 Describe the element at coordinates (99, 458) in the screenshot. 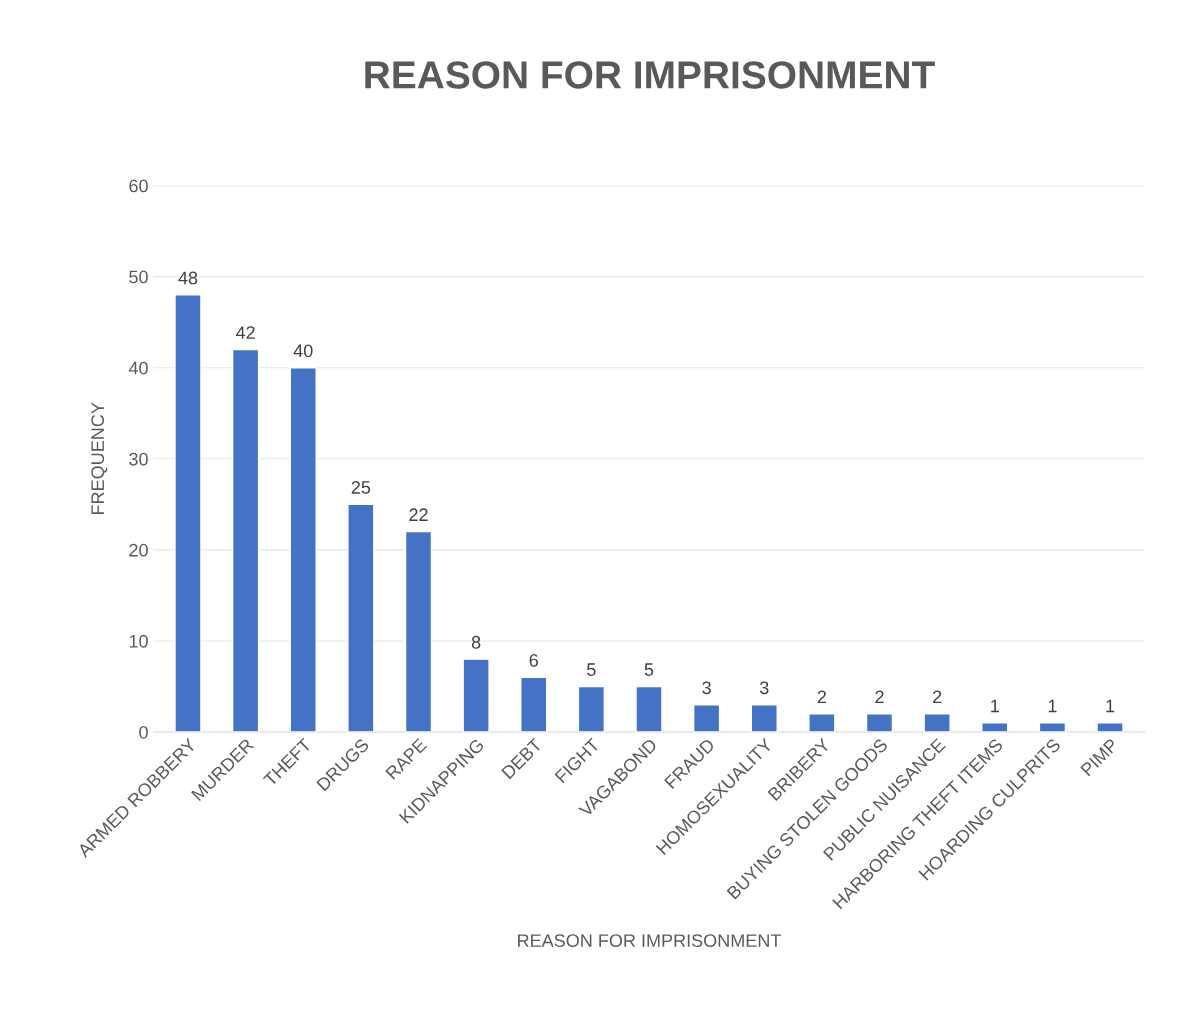

I see `y-axis-title: FREQUENCY` at that location.